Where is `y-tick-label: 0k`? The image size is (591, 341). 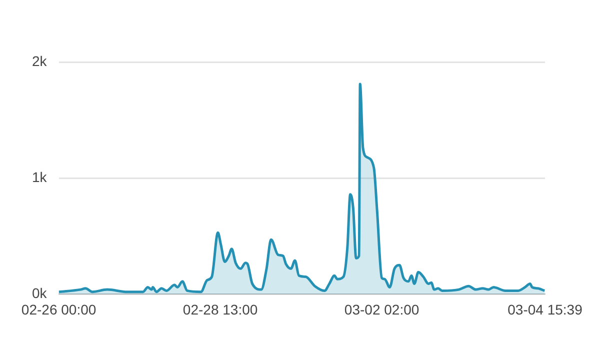 y-tick-label: 0k is located at coordinates (40, 293).